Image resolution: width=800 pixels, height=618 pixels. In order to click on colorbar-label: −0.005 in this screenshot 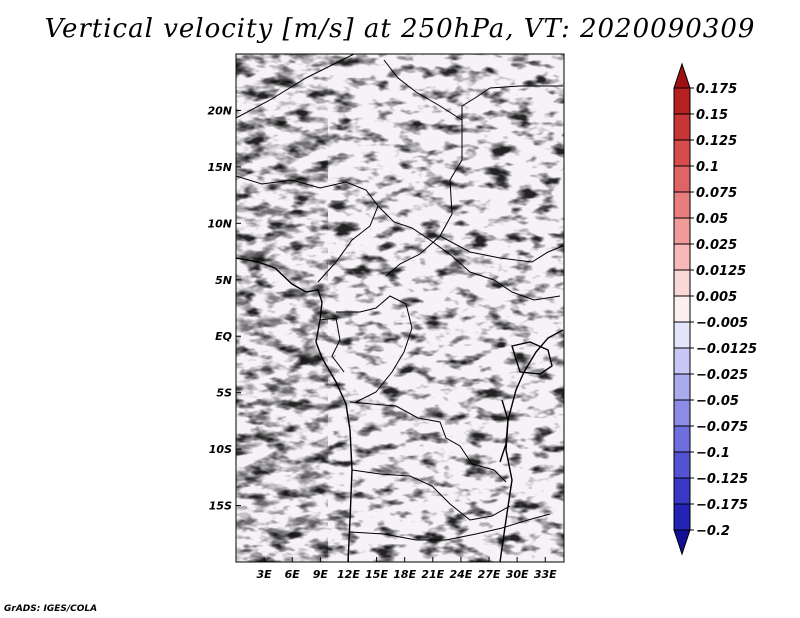, I will do `click(722, 323)`.